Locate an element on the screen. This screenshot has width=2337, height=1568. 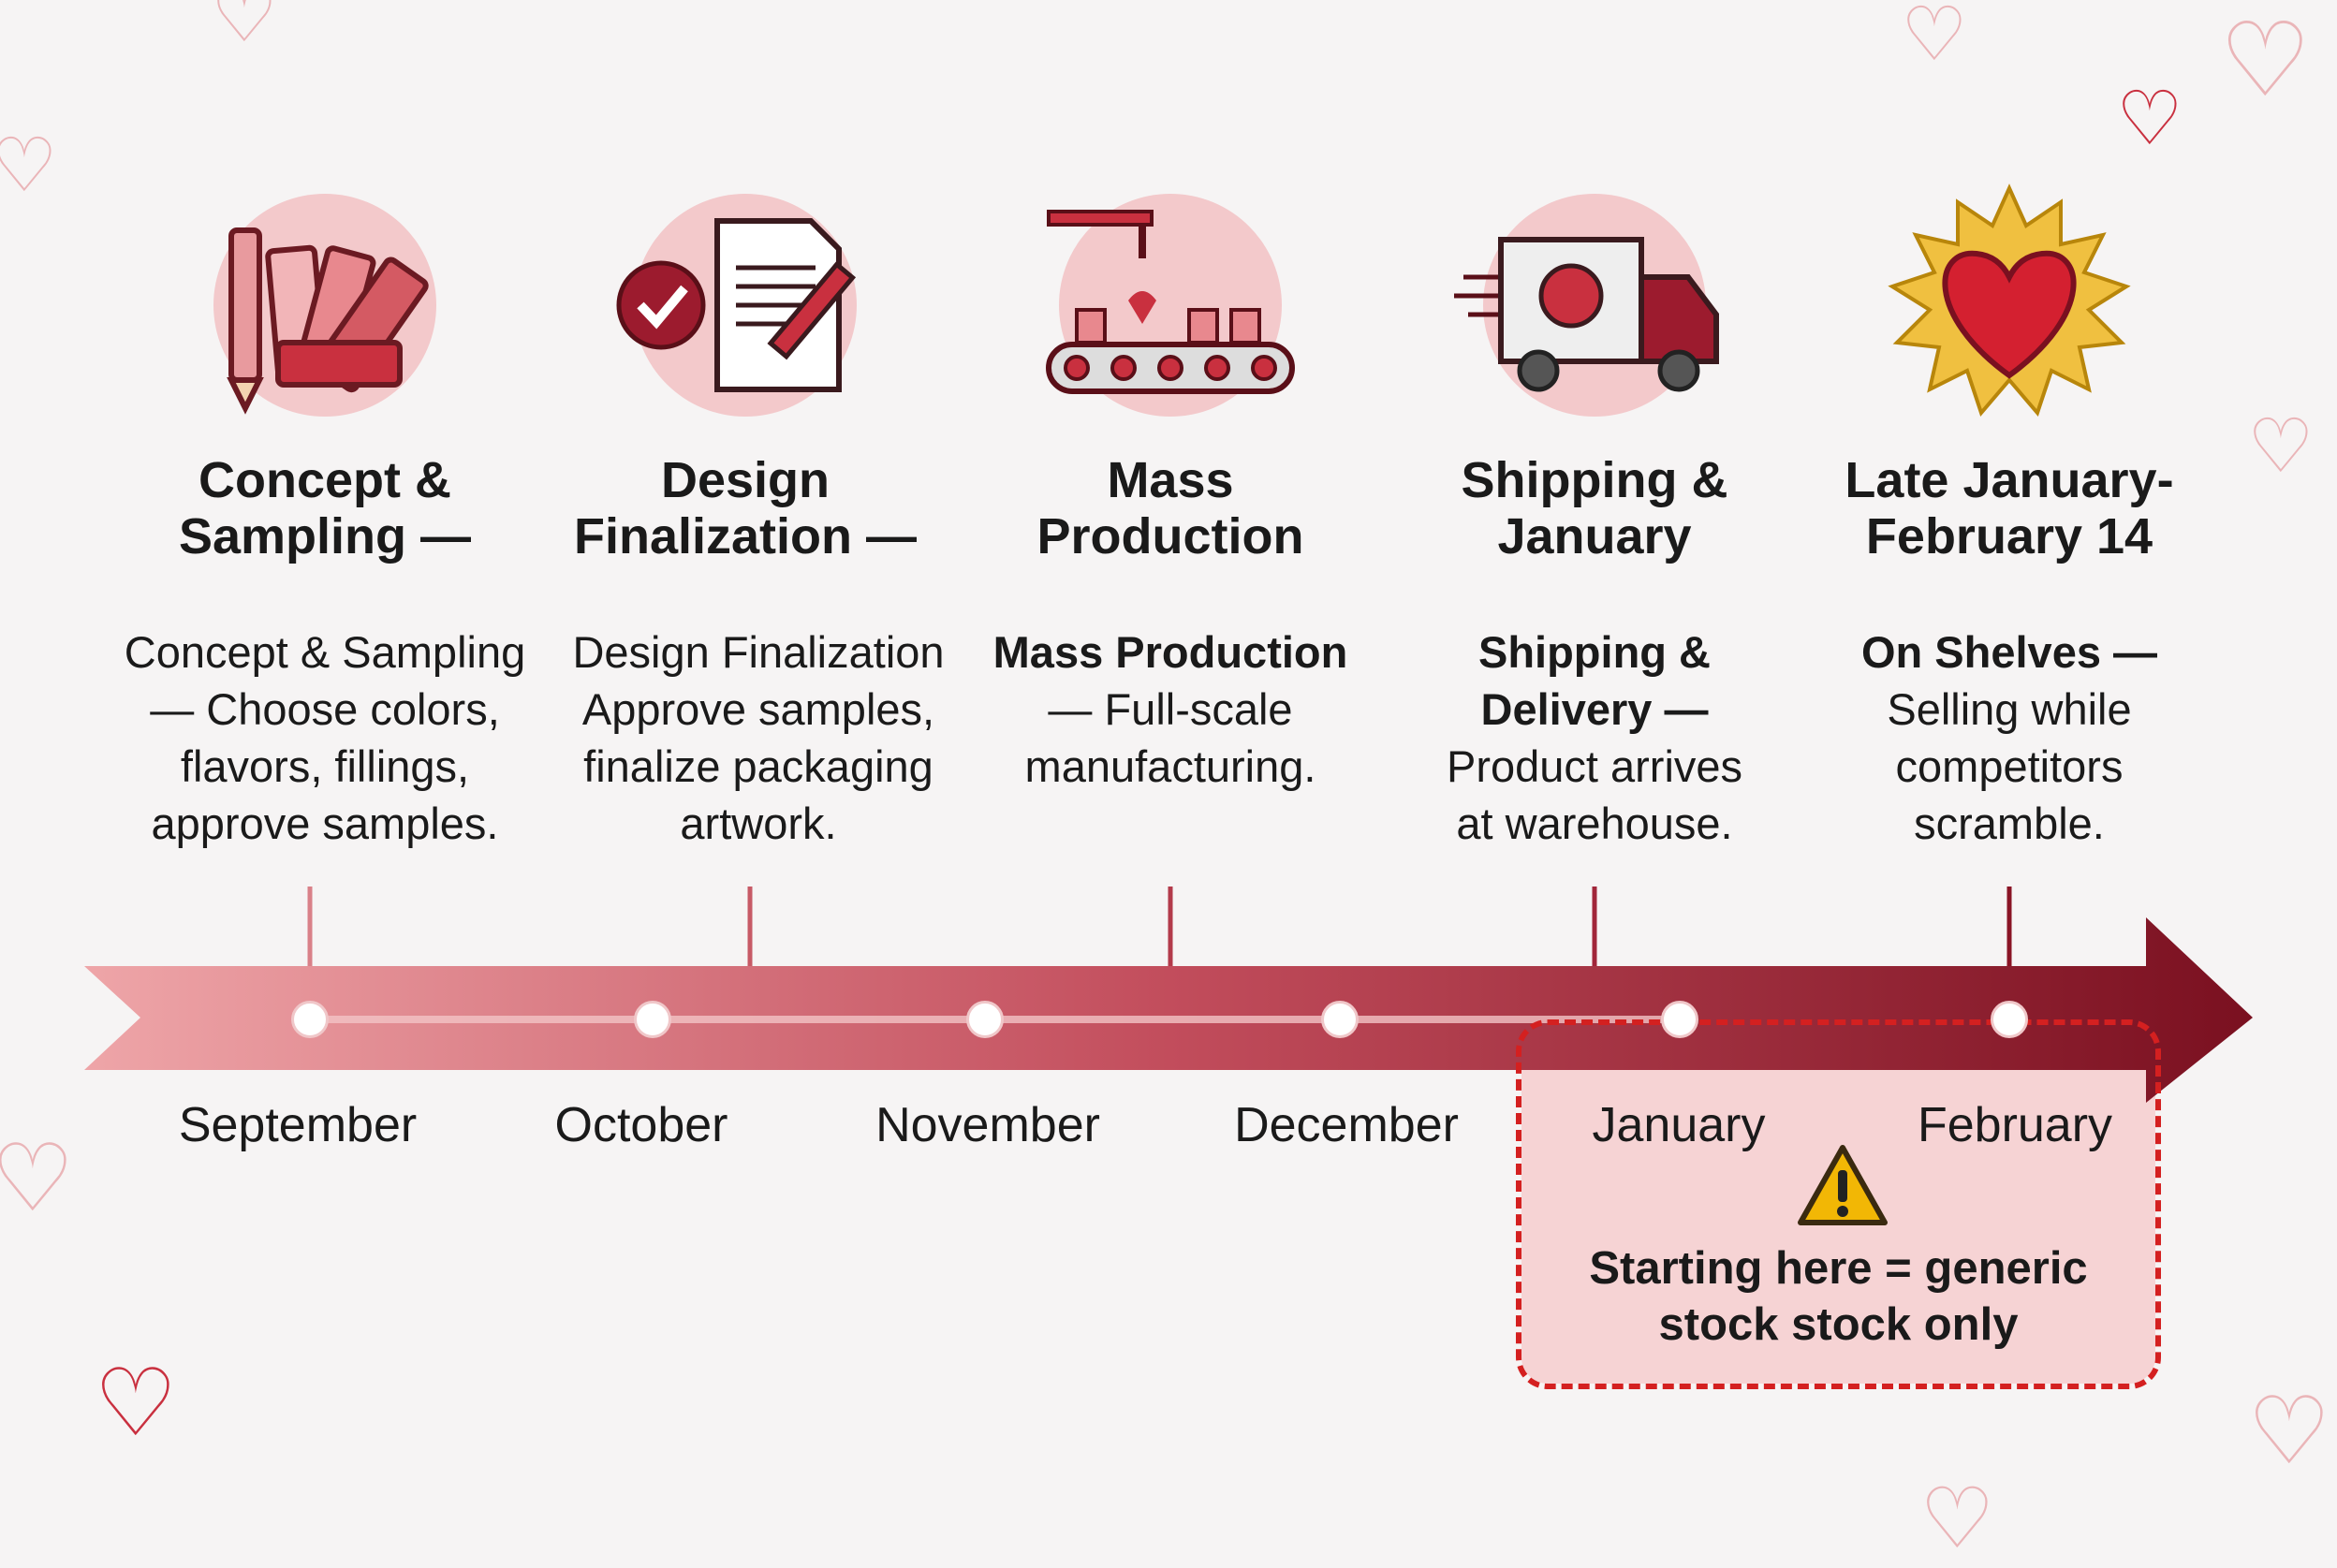
conveyor-factory-icon is located at coordinates (1170, 305).